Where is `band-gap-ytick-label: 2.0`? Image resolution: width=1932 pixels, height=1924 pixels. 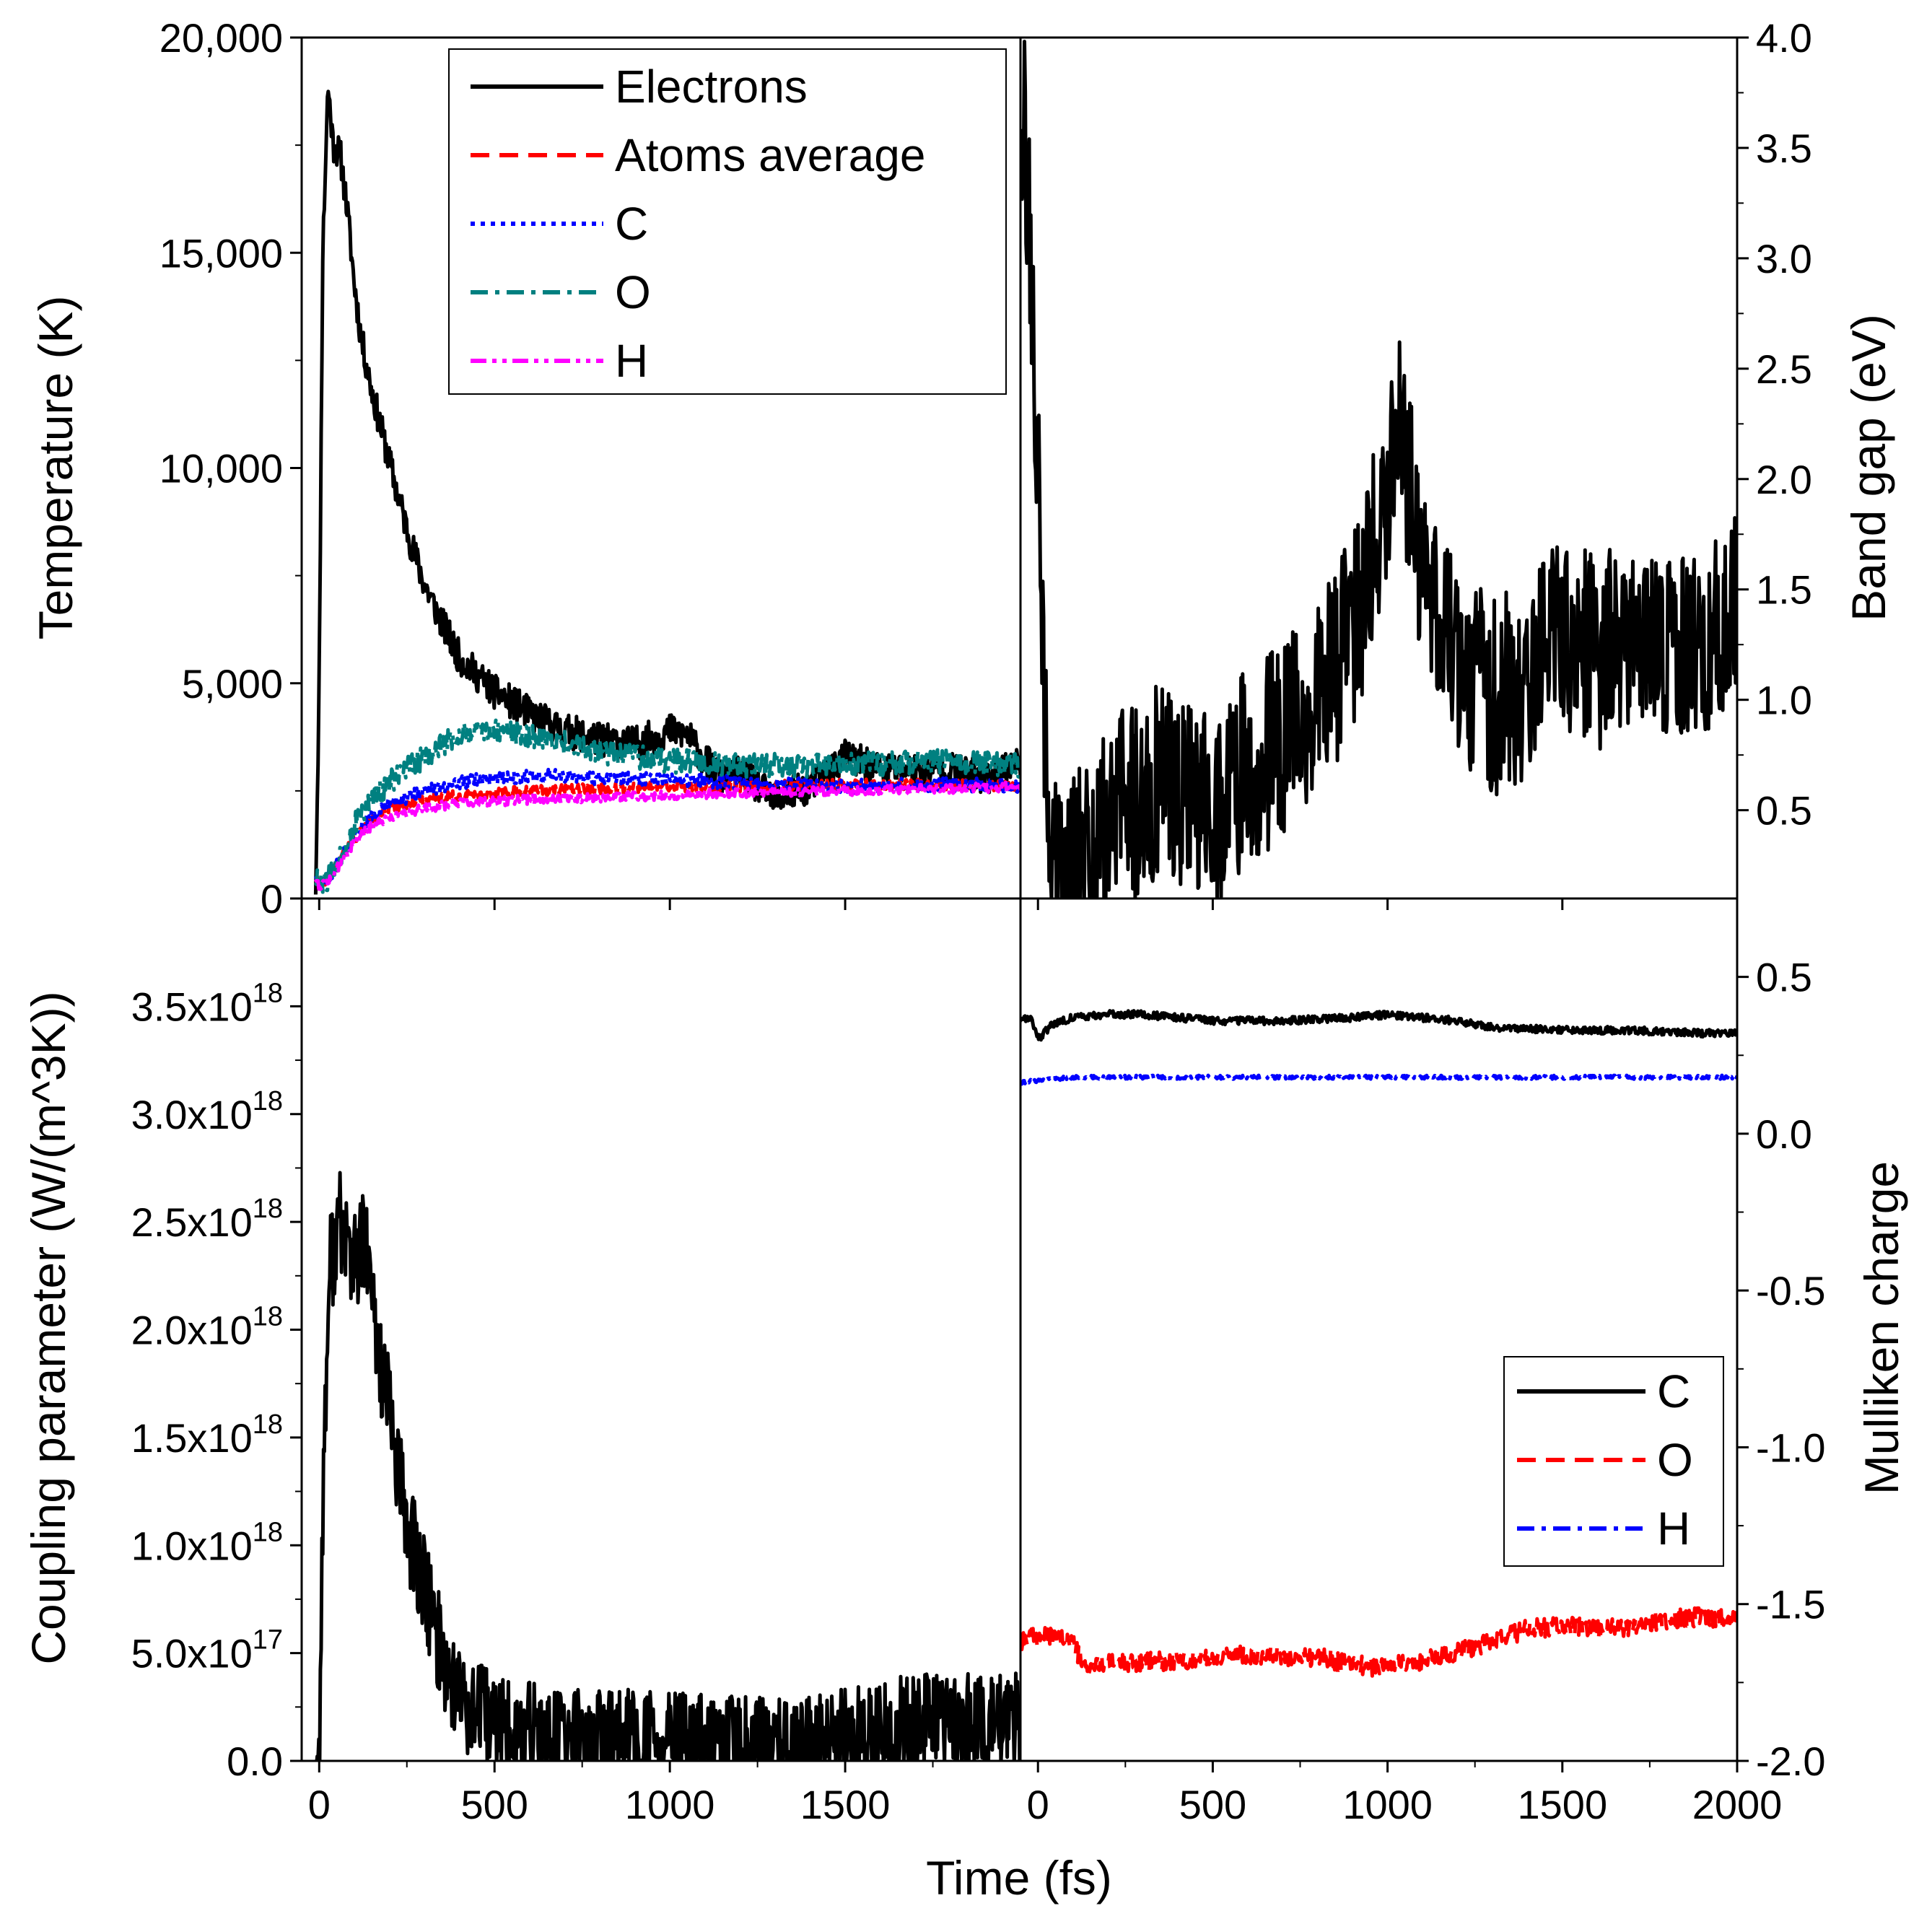
band-gap-ytick-label: 2.0 is located at coordinates (1784, 480).